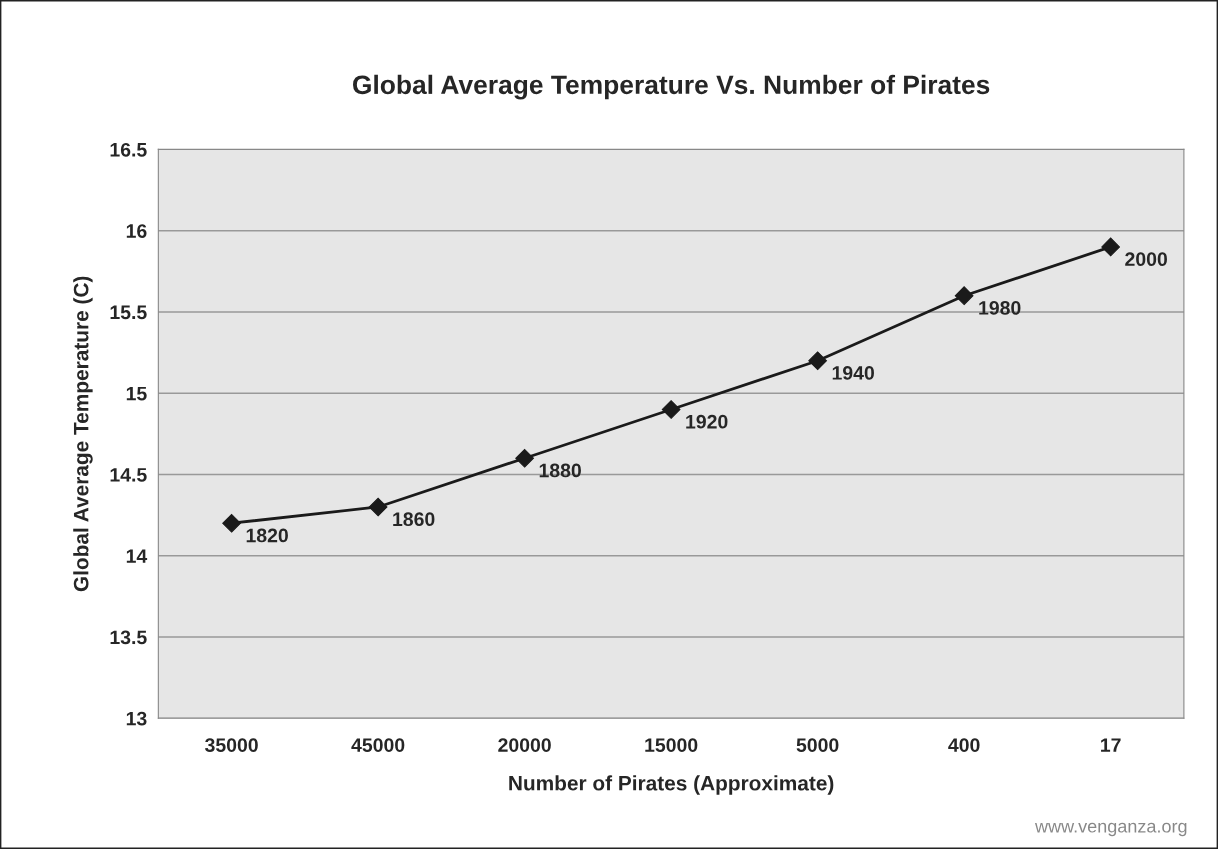 Image resolution: width=1218 pixels, height=849 pixels. I want to click on y-tick-label: 16, so click(136, 231).